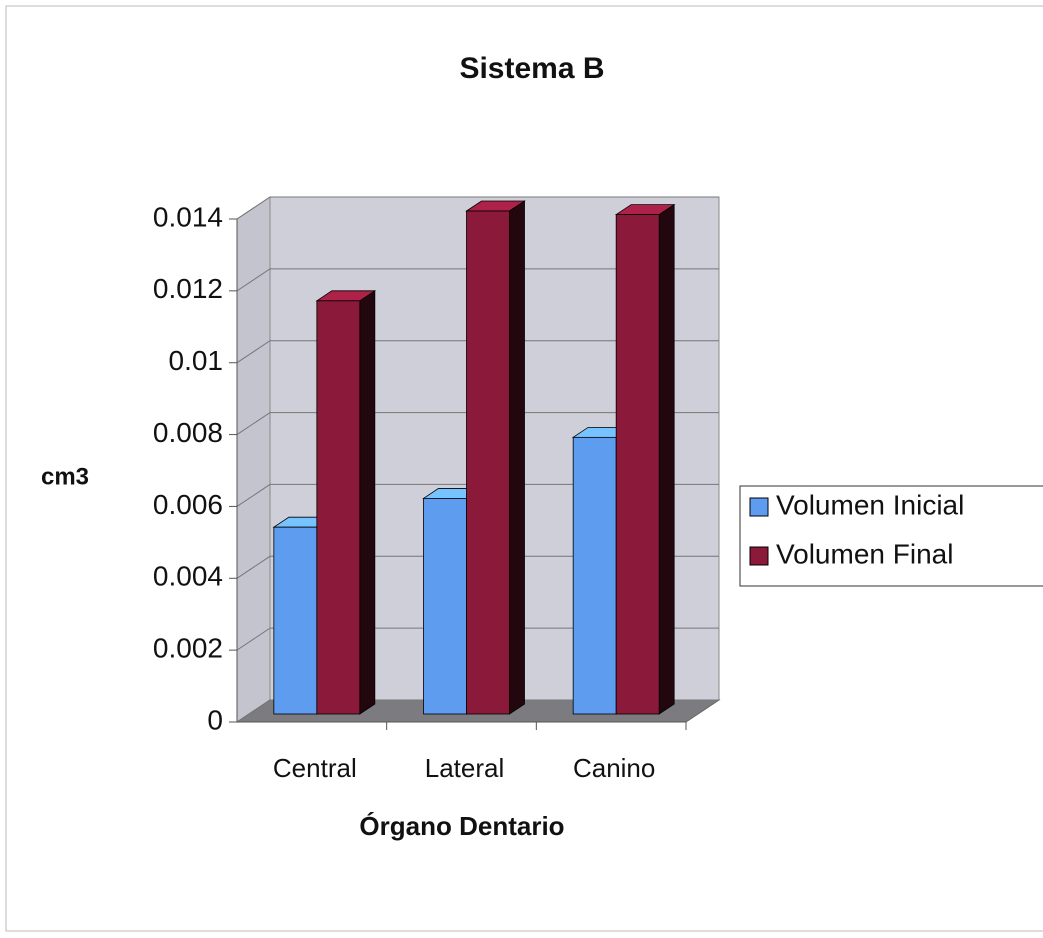  What do you see at coordinates (870, 504) in the screenshot?
I see `legend-label: Volumen Inicial` at bounding box center [870, 504].